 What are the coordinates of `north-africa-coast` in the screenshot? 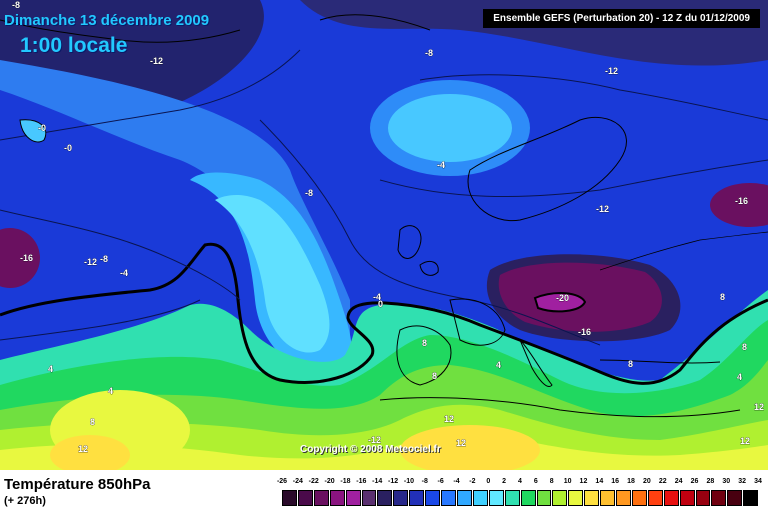 It's located at (560, 407).